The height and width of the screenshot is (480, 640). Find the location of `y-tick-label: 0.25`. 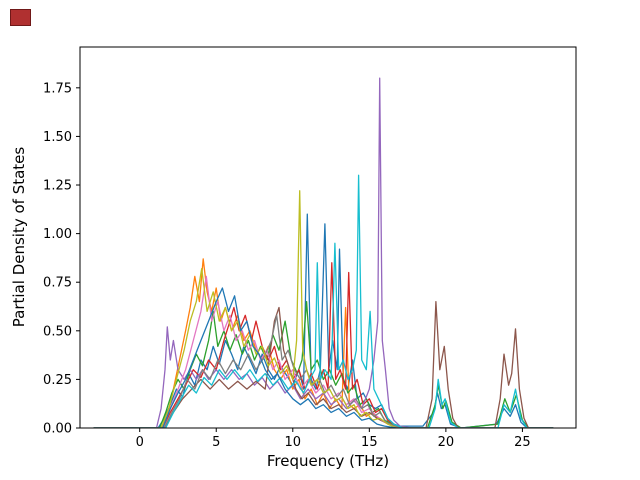

y-tick-label: 0.25 is located at coordinates (57, 380).